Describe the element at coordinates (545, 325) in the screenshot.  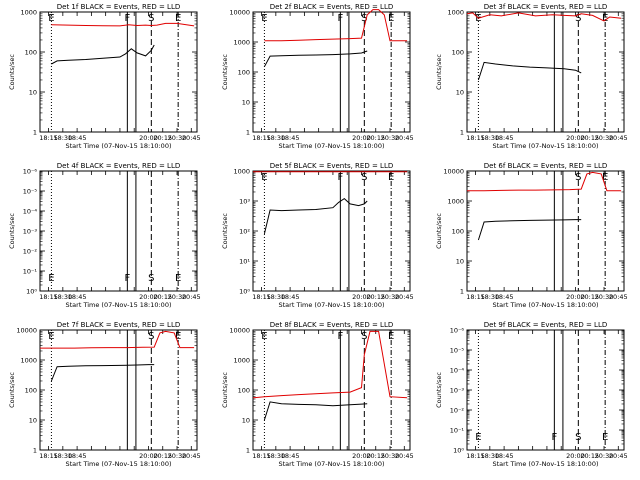
I see `panel-title: Det 9f BLACK = Events, RED = LLD` at that location.